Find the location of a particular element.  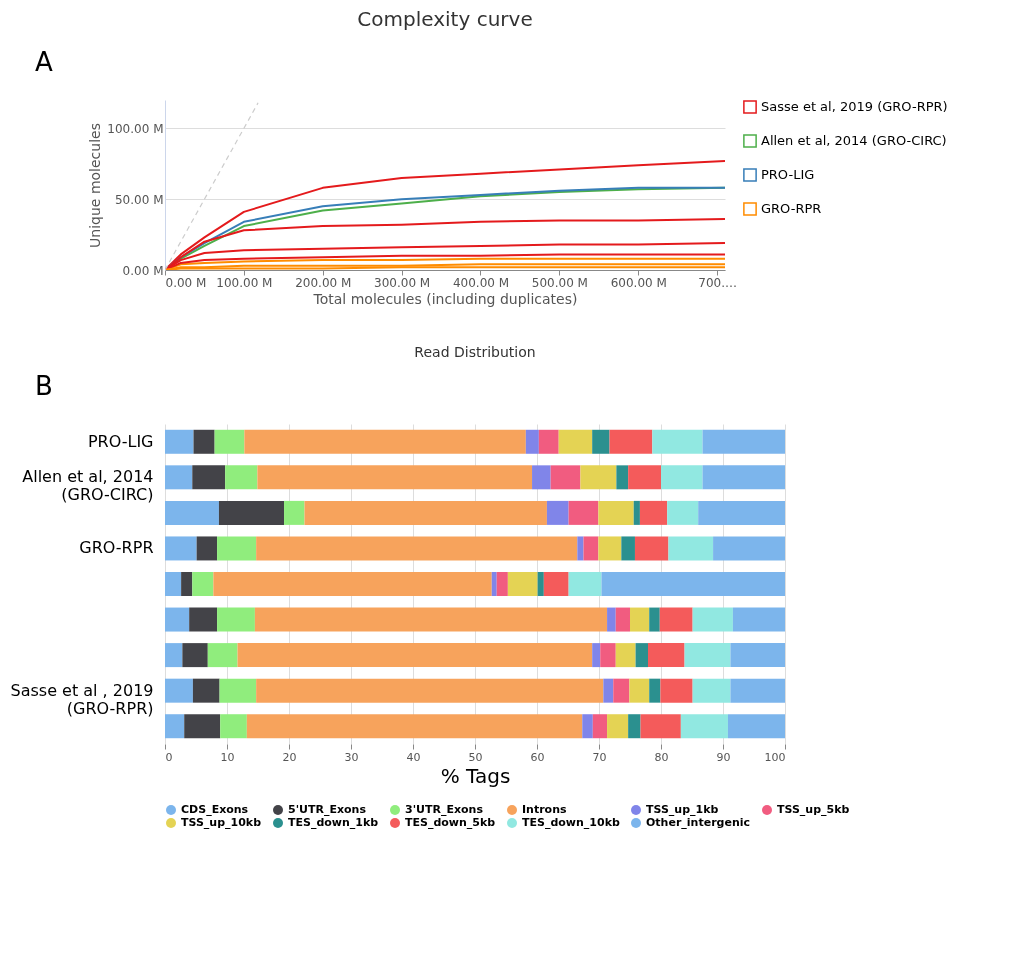

x-tick-label: 0 is located at coordinates (169, 757).